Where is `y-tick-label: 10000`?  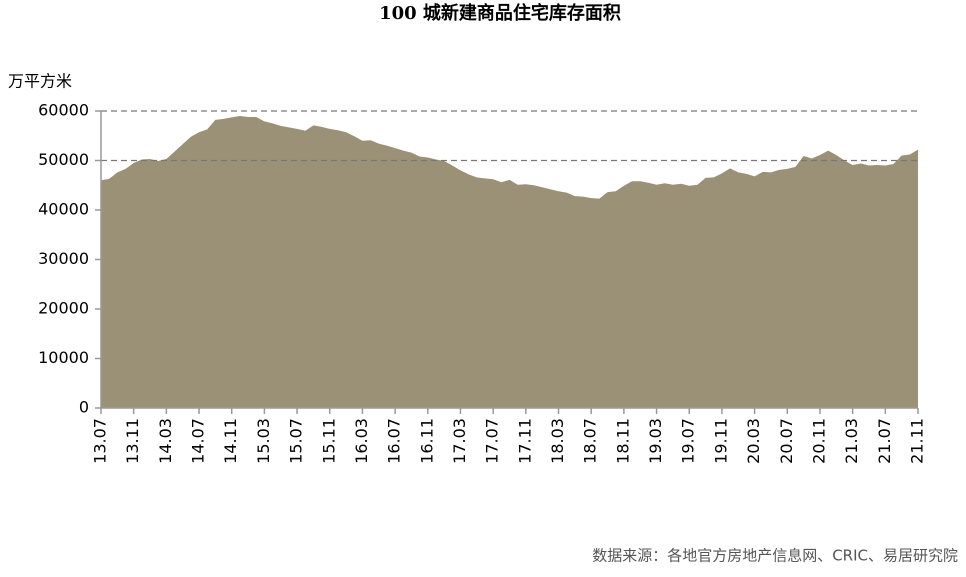 y-tick-label: 10000 is located at coordinates (63, 357).